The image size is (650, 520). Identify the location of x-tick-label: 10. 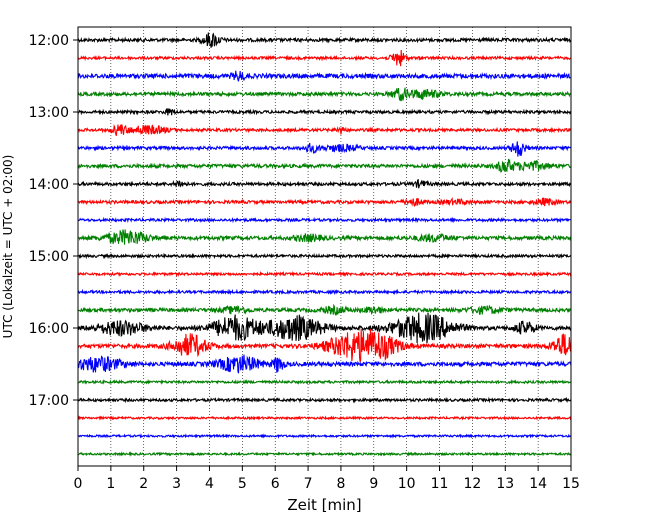
(407, 484).